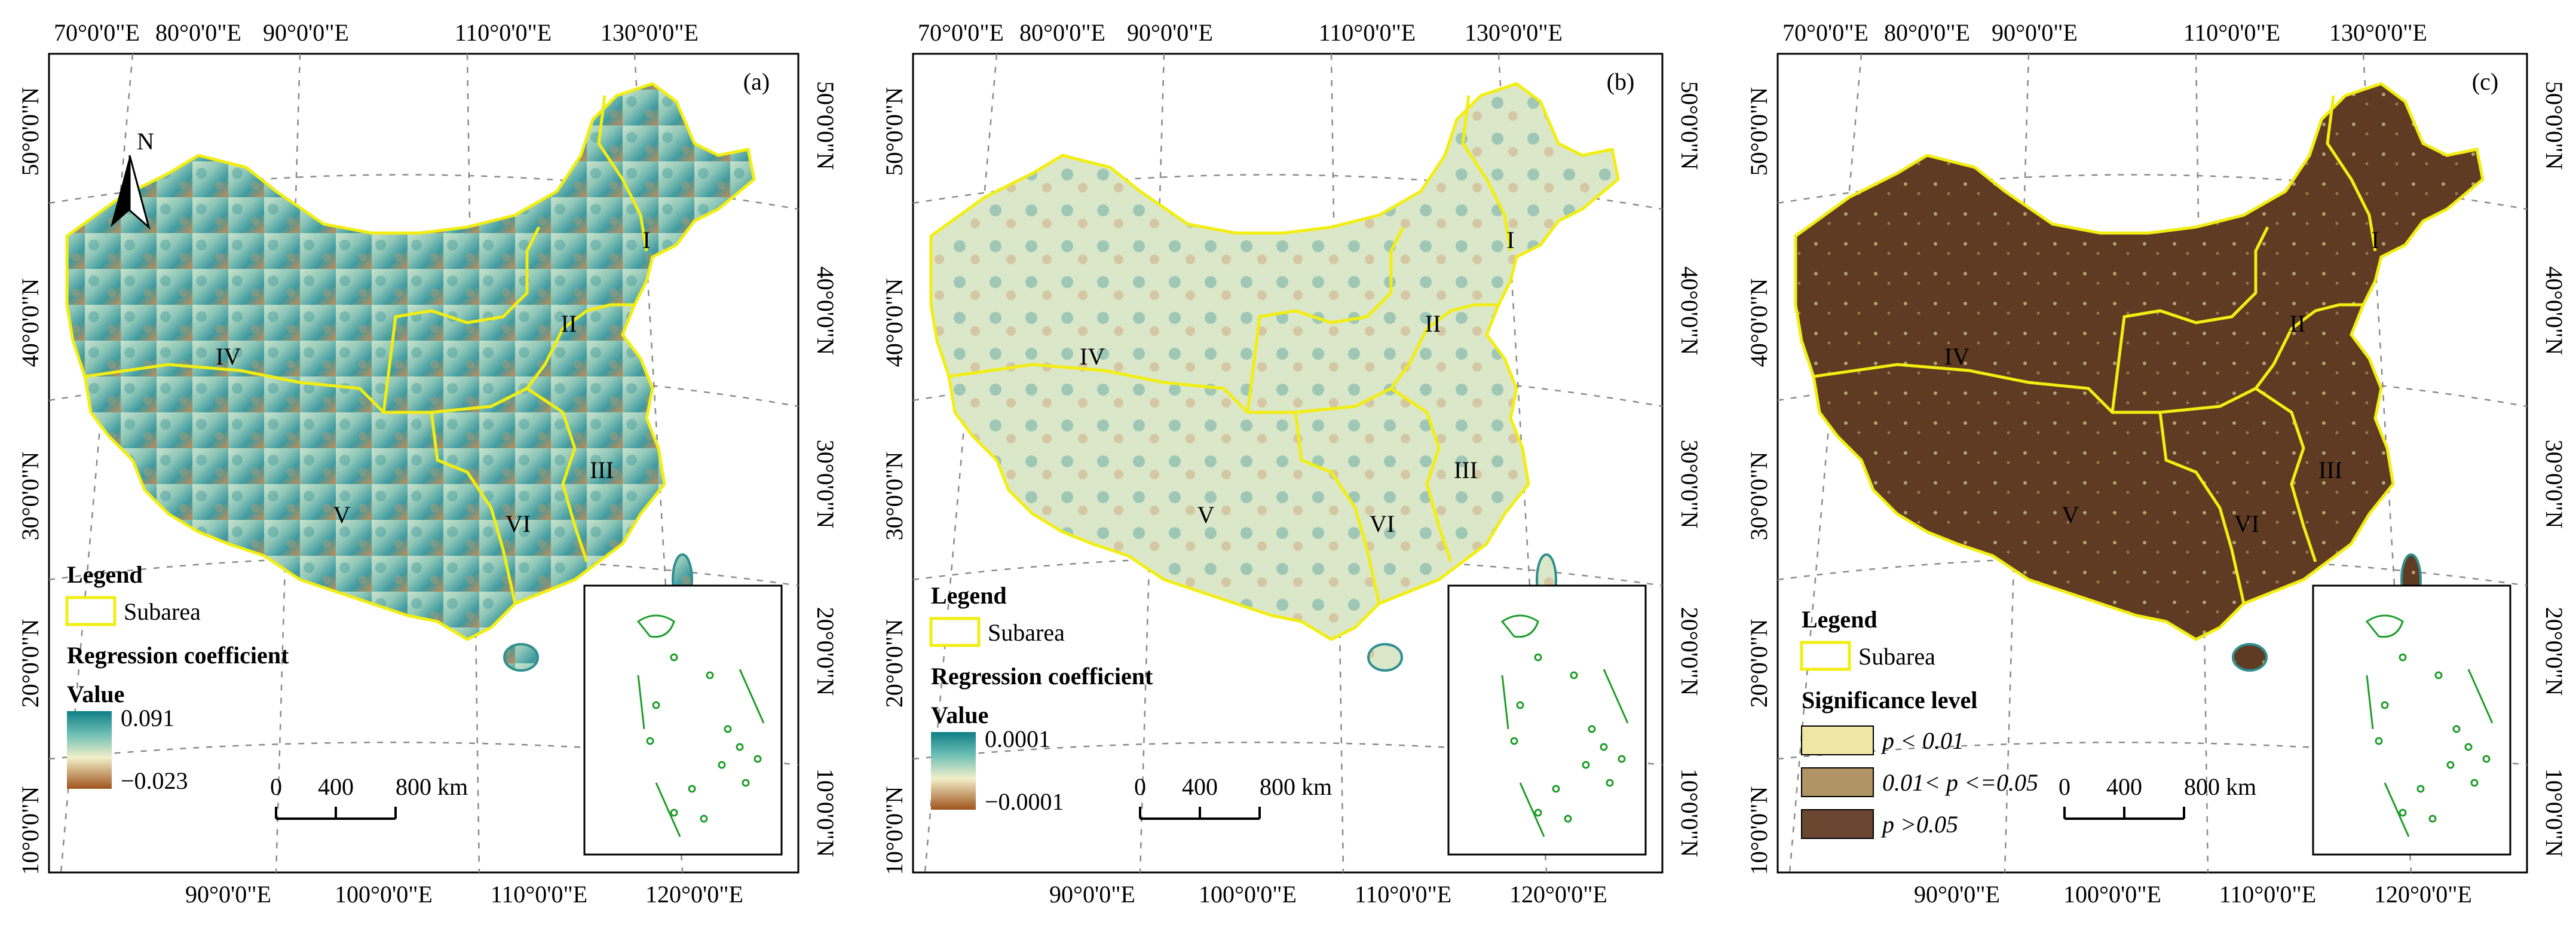 The height and width of the screenshot is (937, 2576). What do you see at coordinates (2423, 895) in the screenshot?
I see `bottom-tick-label: 120°0'0"E` at bounding box center [2423, 895].